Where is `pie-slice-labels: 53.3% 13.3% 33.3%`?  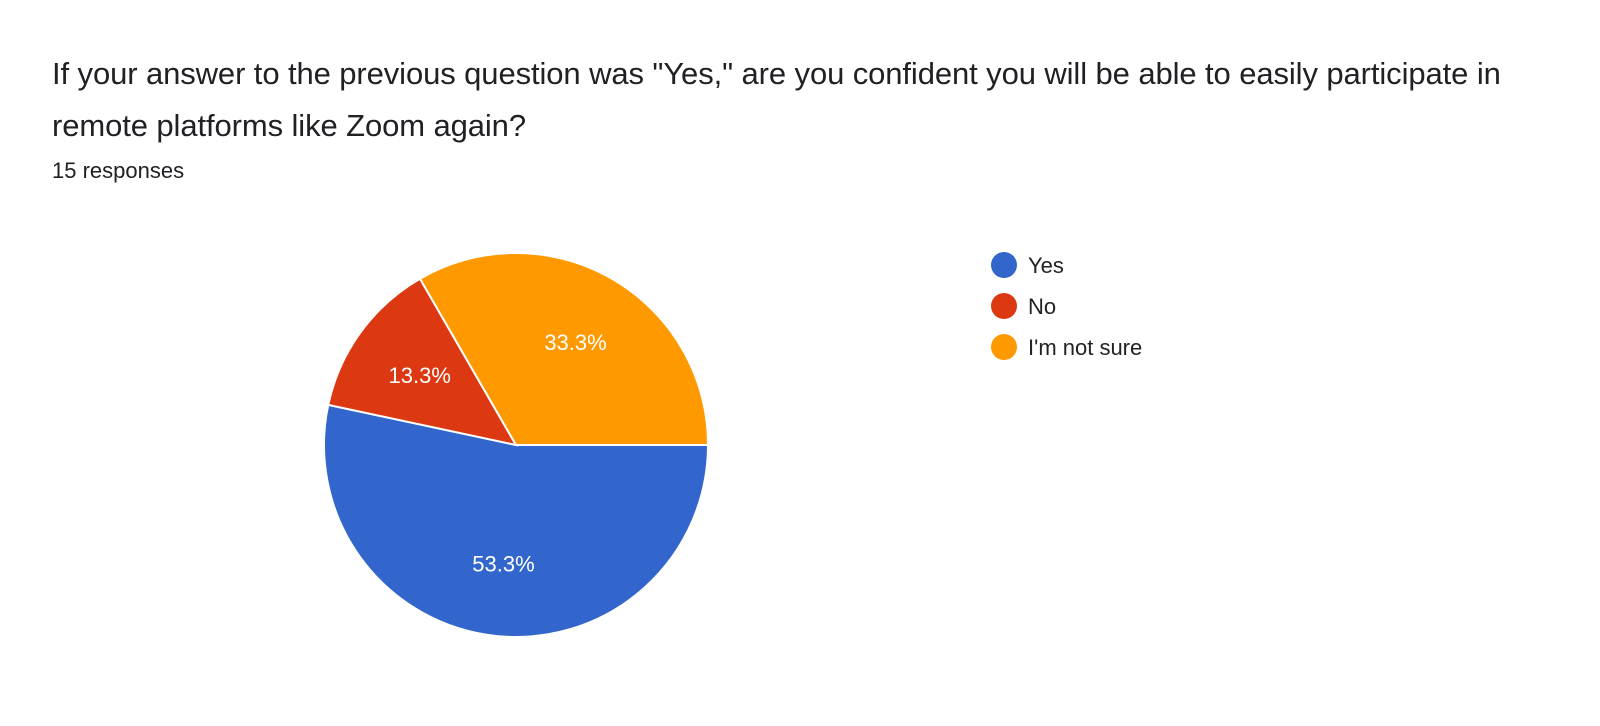
pie-slice-labels: 53.3% 13.3% 33.3% is located at coordinates (498, 453).